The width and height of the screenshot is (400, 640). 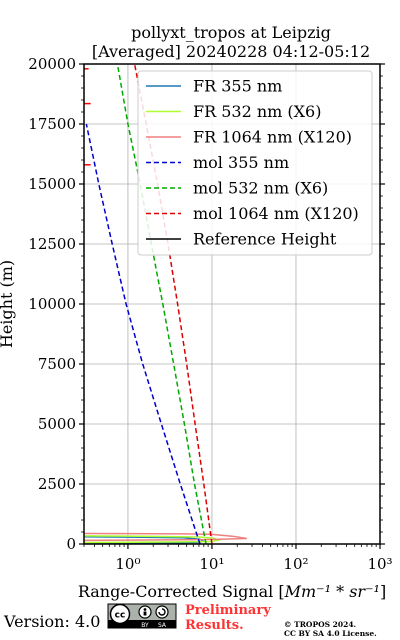 What do you see at coordinates (379, 564) in the screenshot?
I see `x-tick-label: 10³` at bounding box center [379, 564].